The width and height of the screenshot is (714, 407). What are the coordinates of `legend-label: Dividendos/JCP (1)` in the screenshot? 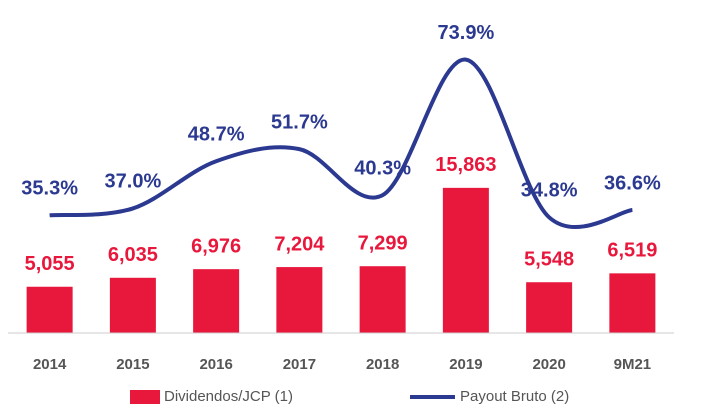 It's located at (228, 396).